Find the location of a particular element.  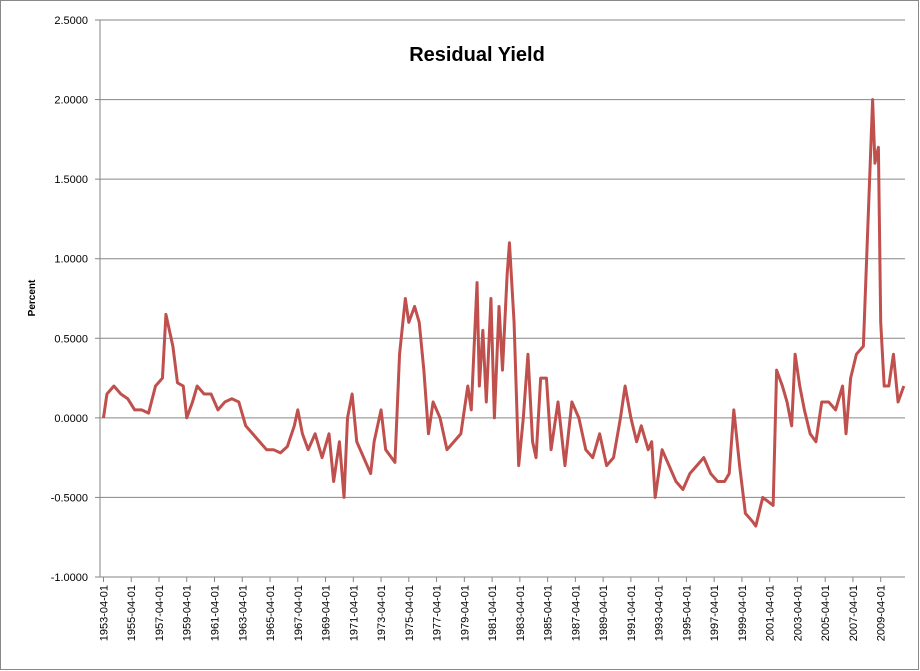

x-tick-label: 1957-04-01 is located at coordinates (160, 613).